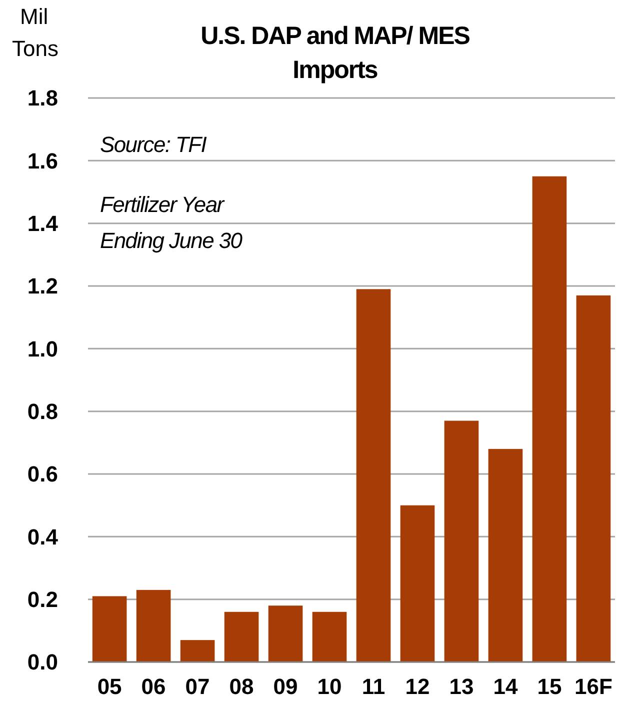  I want to click on y-tick-label: 0.8, so click(42, 411).